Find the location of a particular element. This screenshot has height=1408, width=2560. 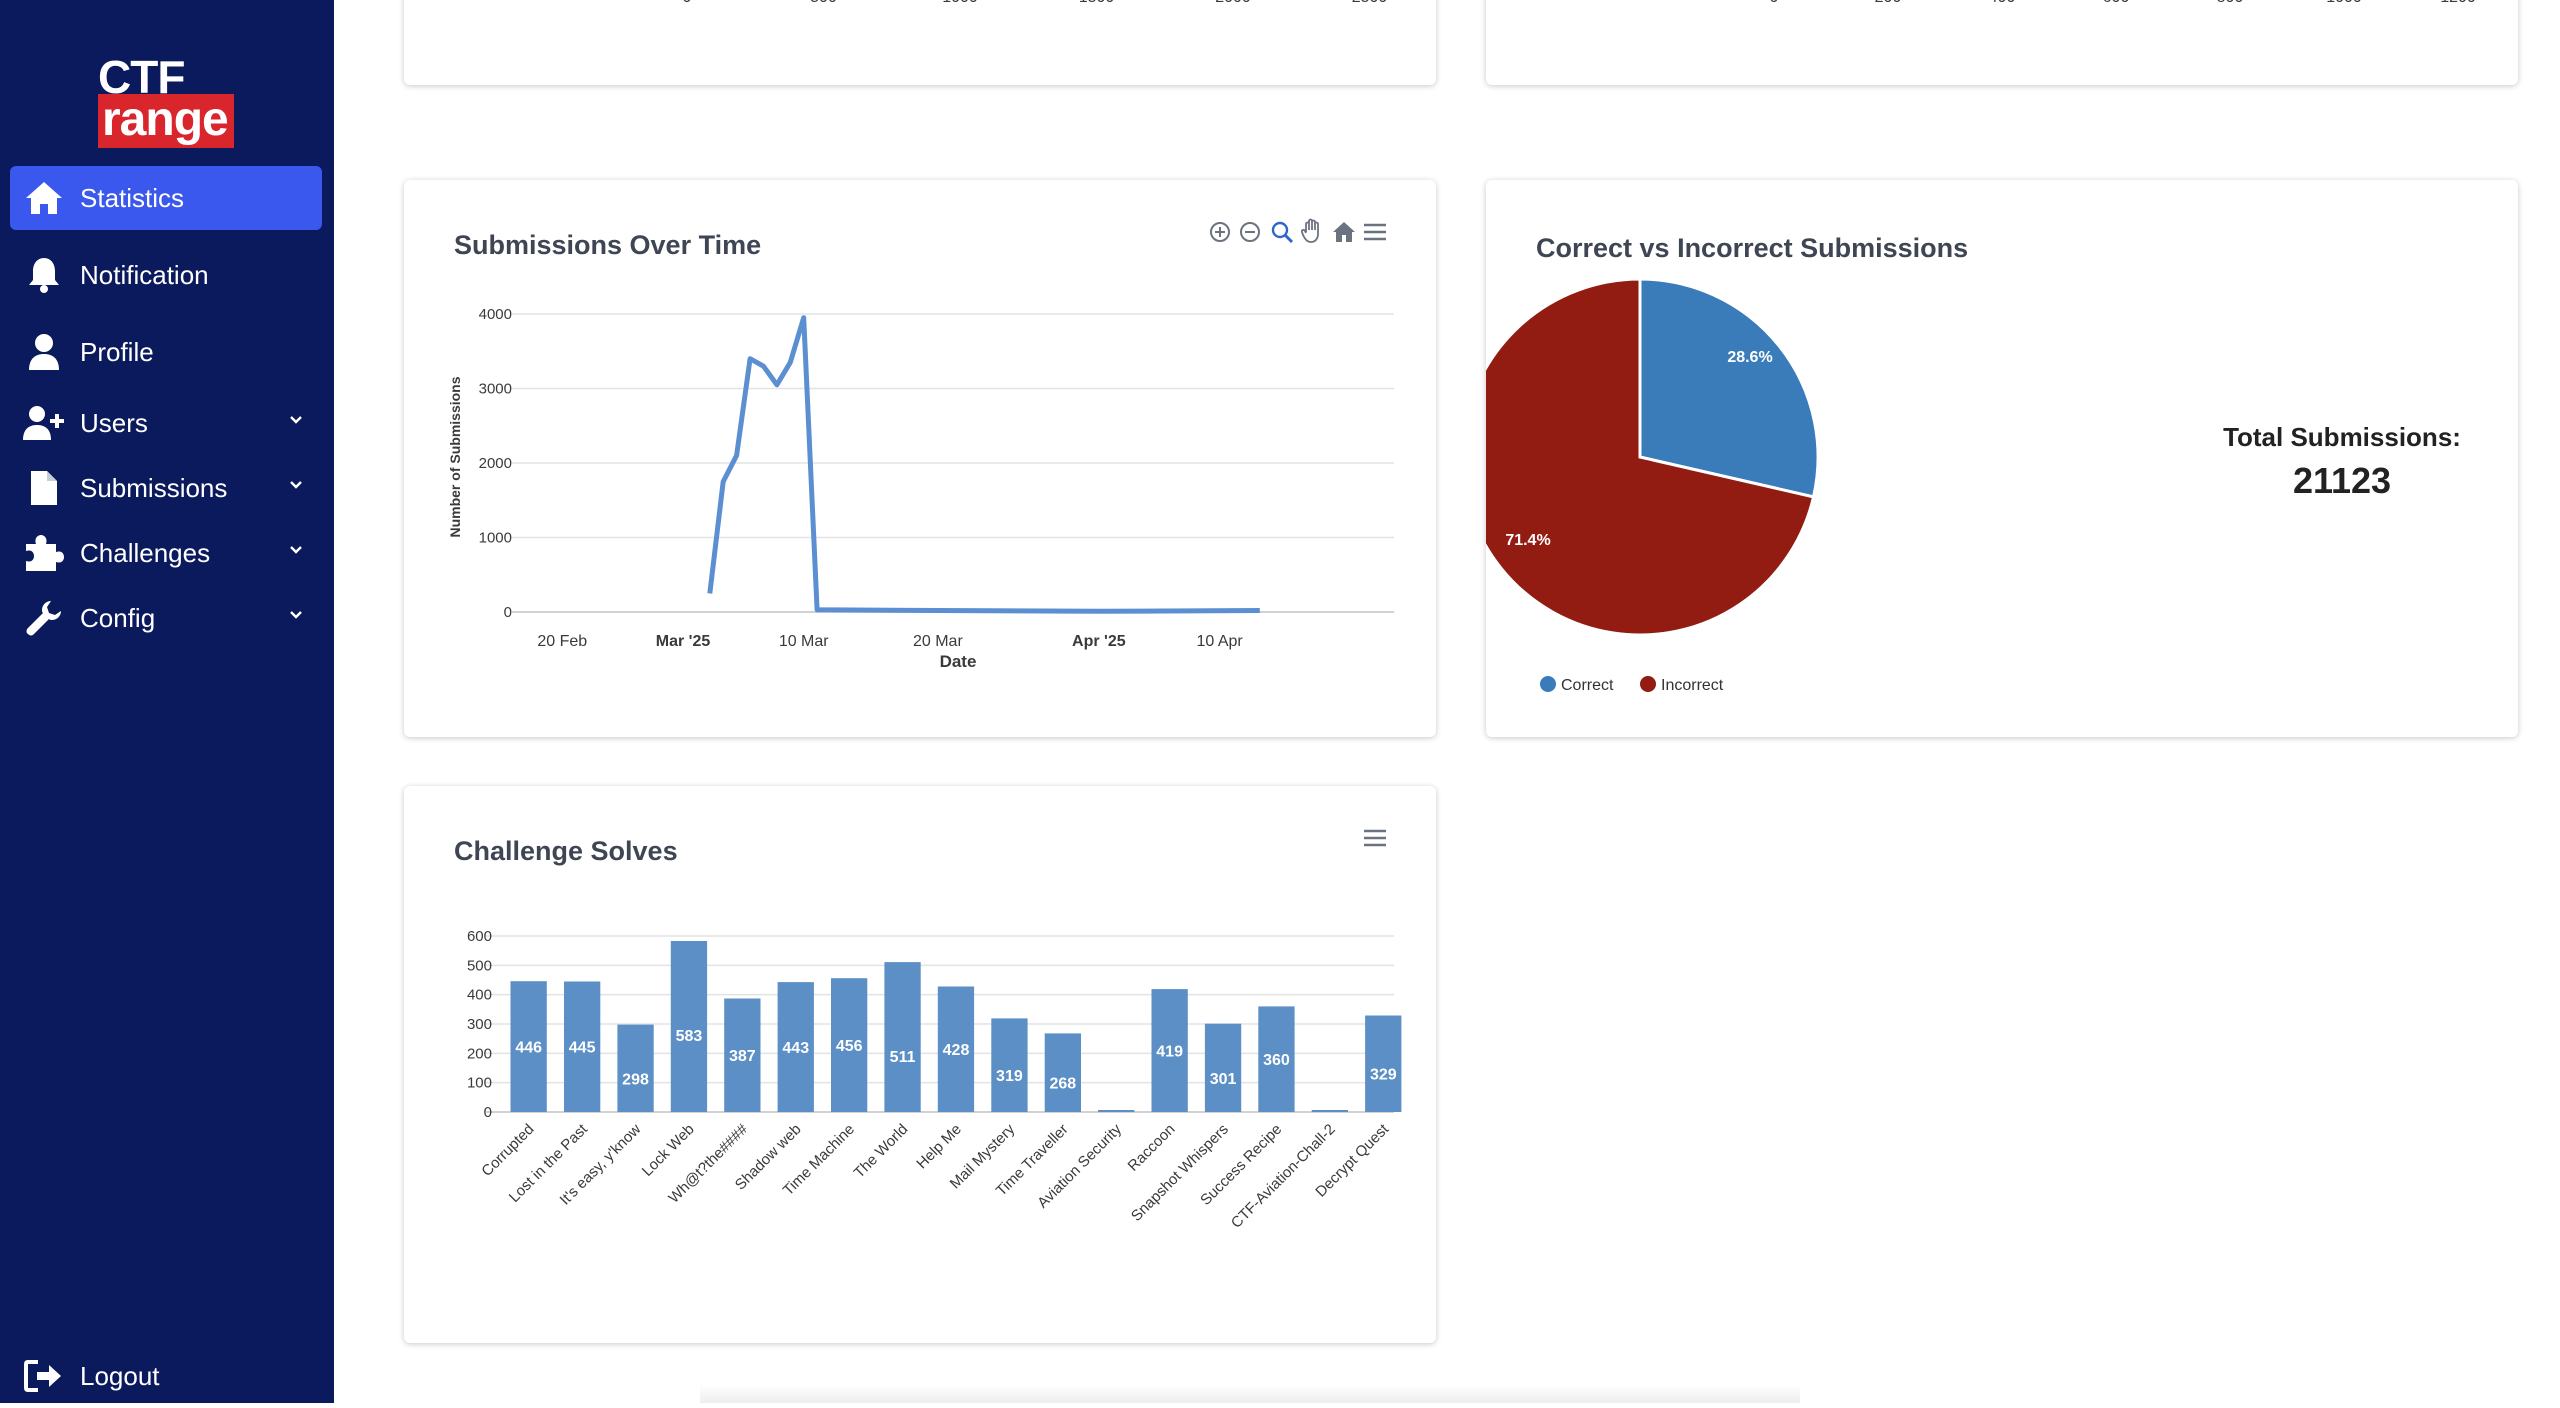

y-tick-label: 200 is located at coordinates (479, 1053).